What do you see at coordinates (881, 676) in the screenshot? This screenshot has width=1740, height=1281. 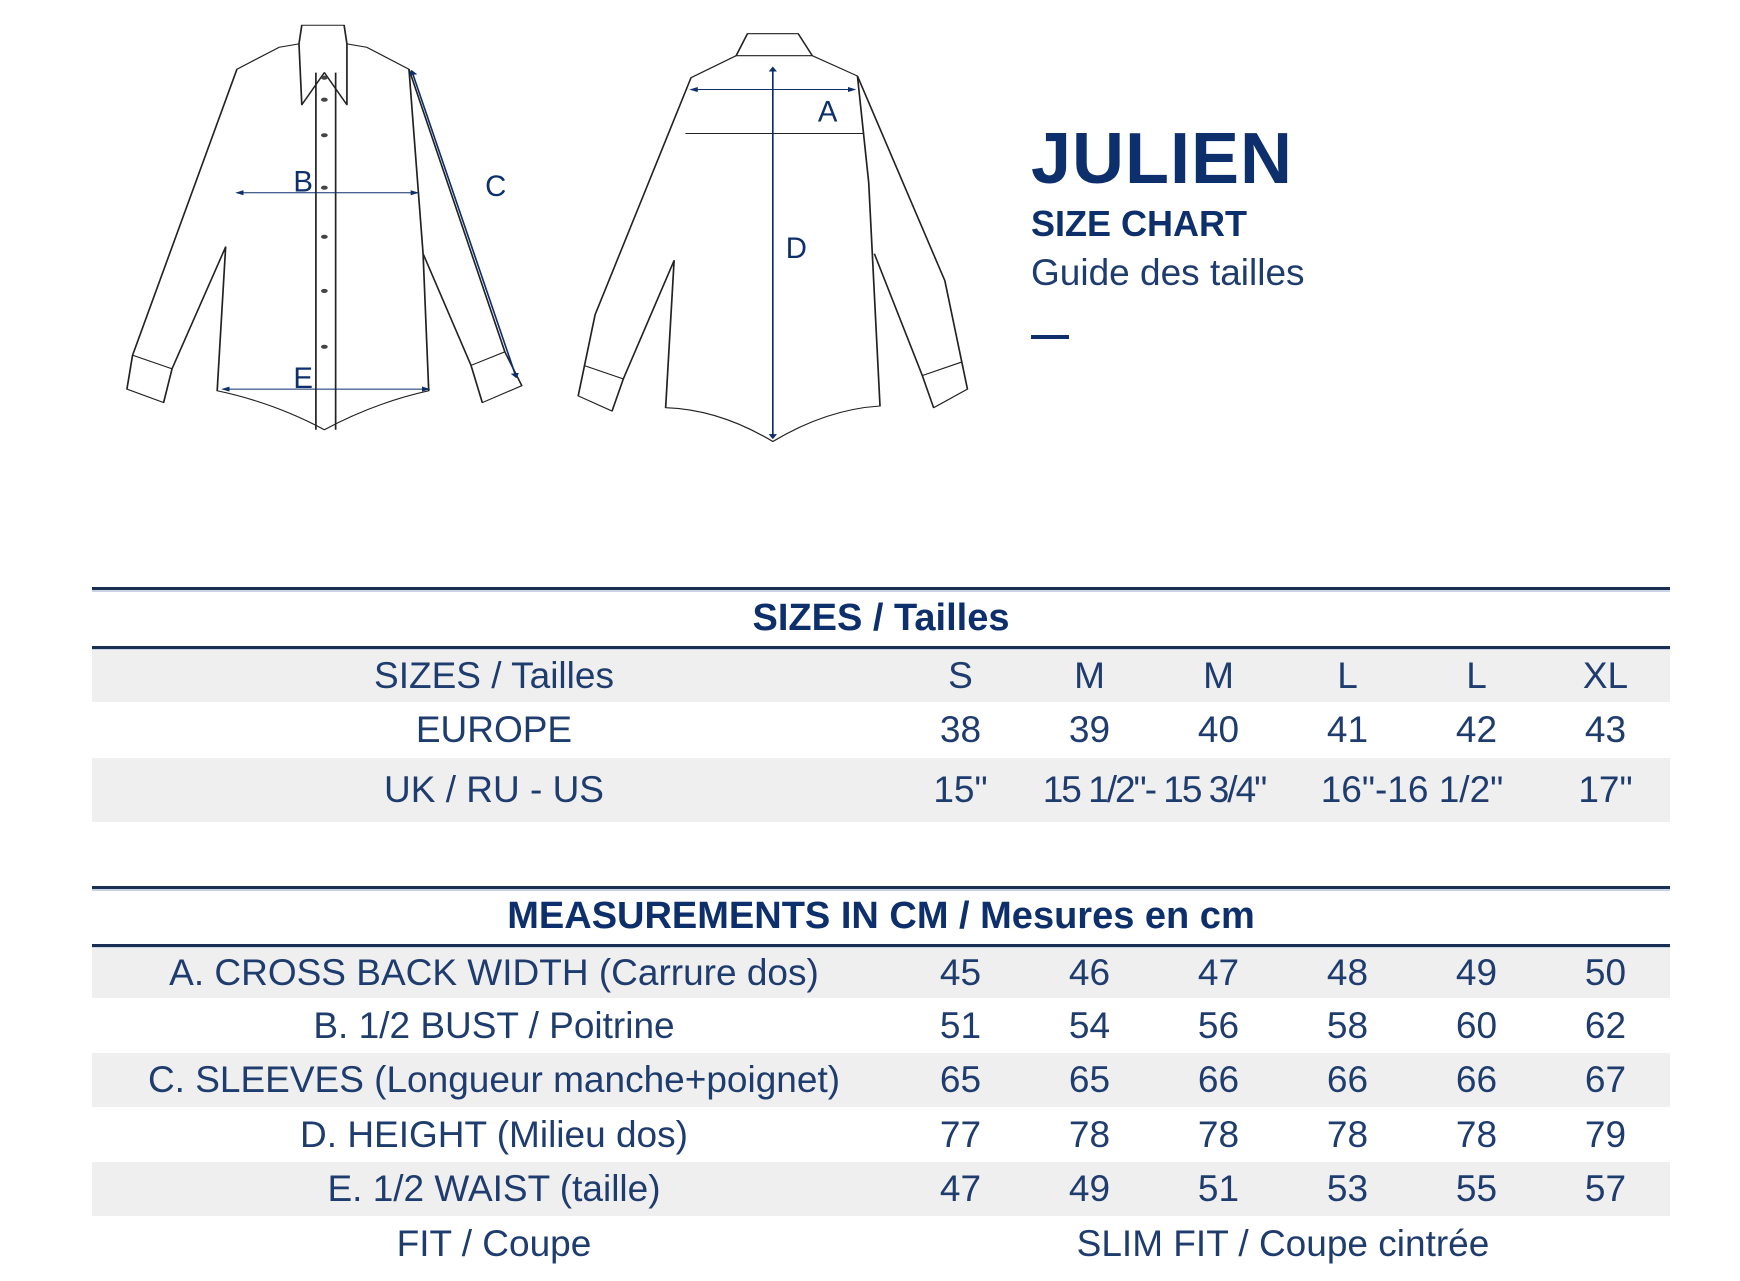 I see `table-row: SIZES / Tailles S M M L L XL` at bounding box center [881, 676].